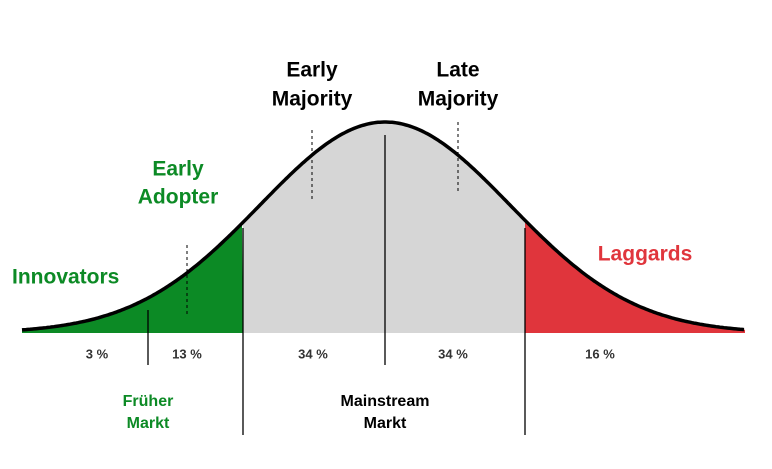 The width and height of the screenshot is (772, 469). What do you see at coordinates (600, 353) in the screenshot?
I see `share-label: 16 %` at bounding box center [600, 353].